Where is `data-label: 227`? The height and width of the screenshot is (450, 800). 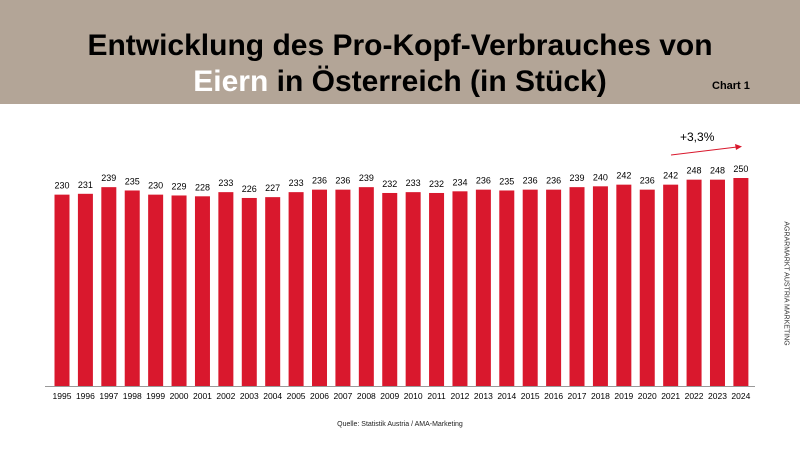
data-label: 227 is located at coordinates (272, 188).